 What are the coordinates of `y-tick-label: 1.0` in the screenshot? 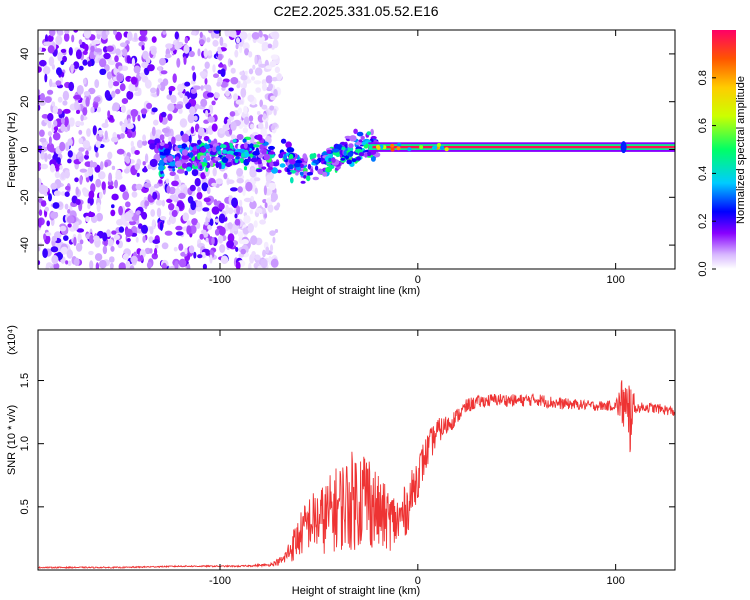 It's located at (25, 443).